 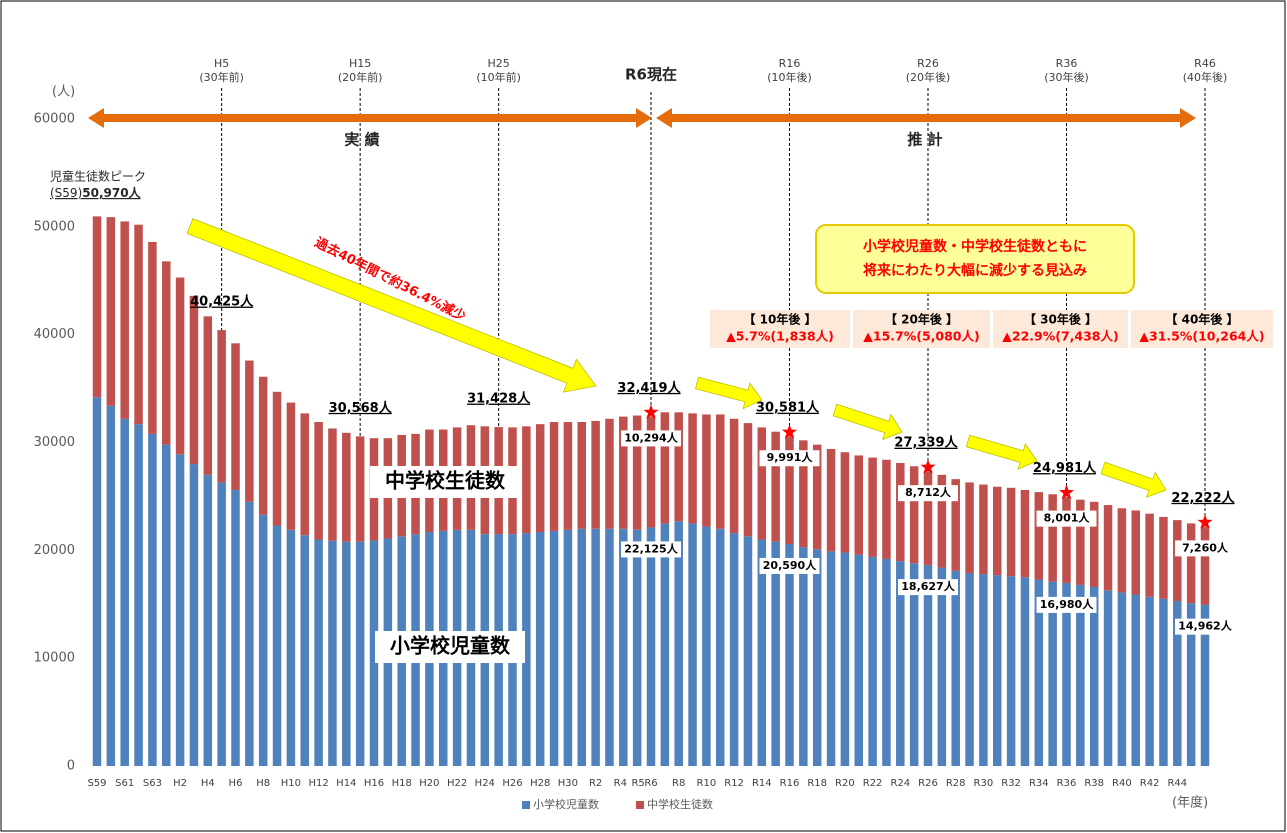 I want to click on reference-sublabel: (10年後), so click(x=789, y=77).